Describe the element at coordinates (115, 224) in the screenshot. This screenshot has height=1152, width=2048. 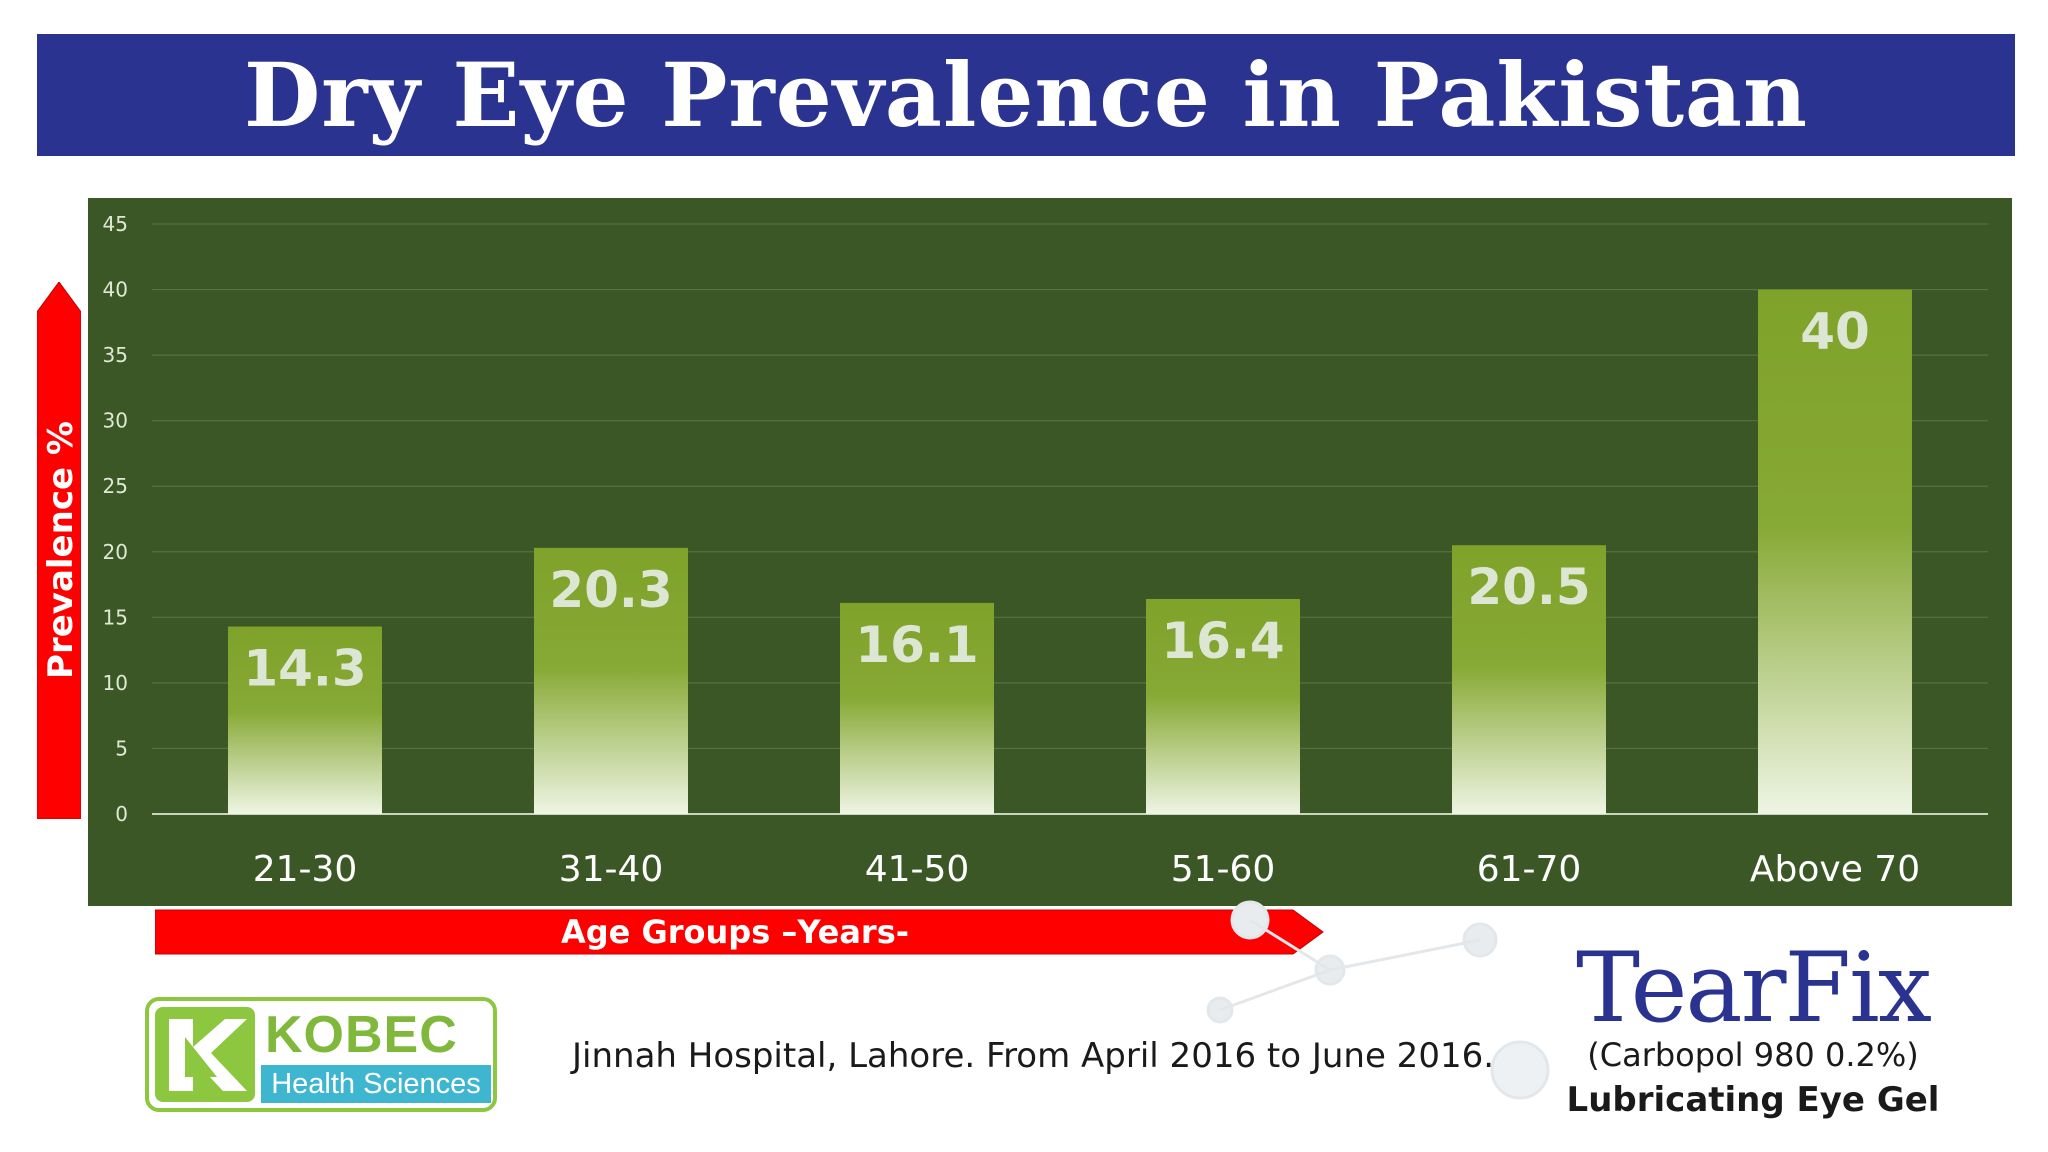
I see `y-tick-label: 45` at that location.